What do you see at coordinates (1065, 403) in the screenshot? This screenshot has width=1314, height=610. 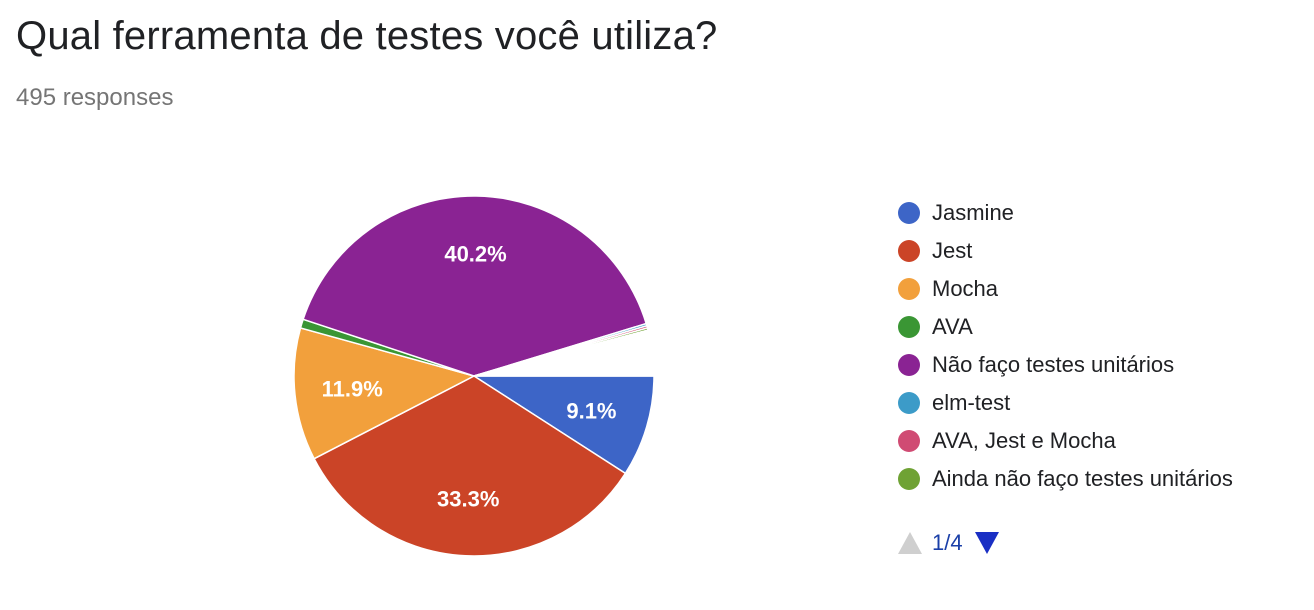 I see `legend-item: elm-test` at bounding box center [1065, 403].